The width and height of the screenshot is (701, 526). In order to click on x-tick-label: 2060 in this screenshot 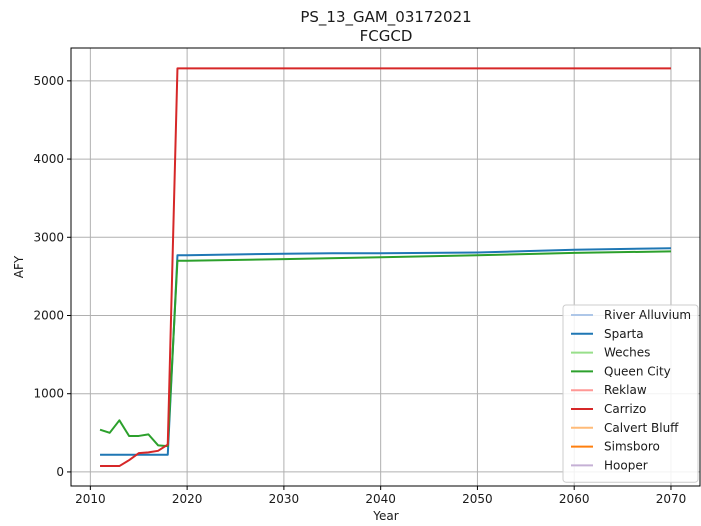, I will do `click(574, 499)`.